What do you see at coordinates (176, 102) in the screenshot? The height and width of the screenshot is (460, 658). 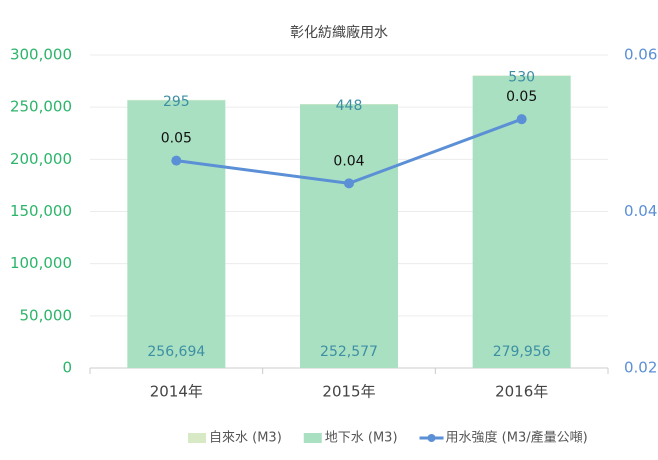 I see `bar-value-label: 295` at bounding box center [176, 102].